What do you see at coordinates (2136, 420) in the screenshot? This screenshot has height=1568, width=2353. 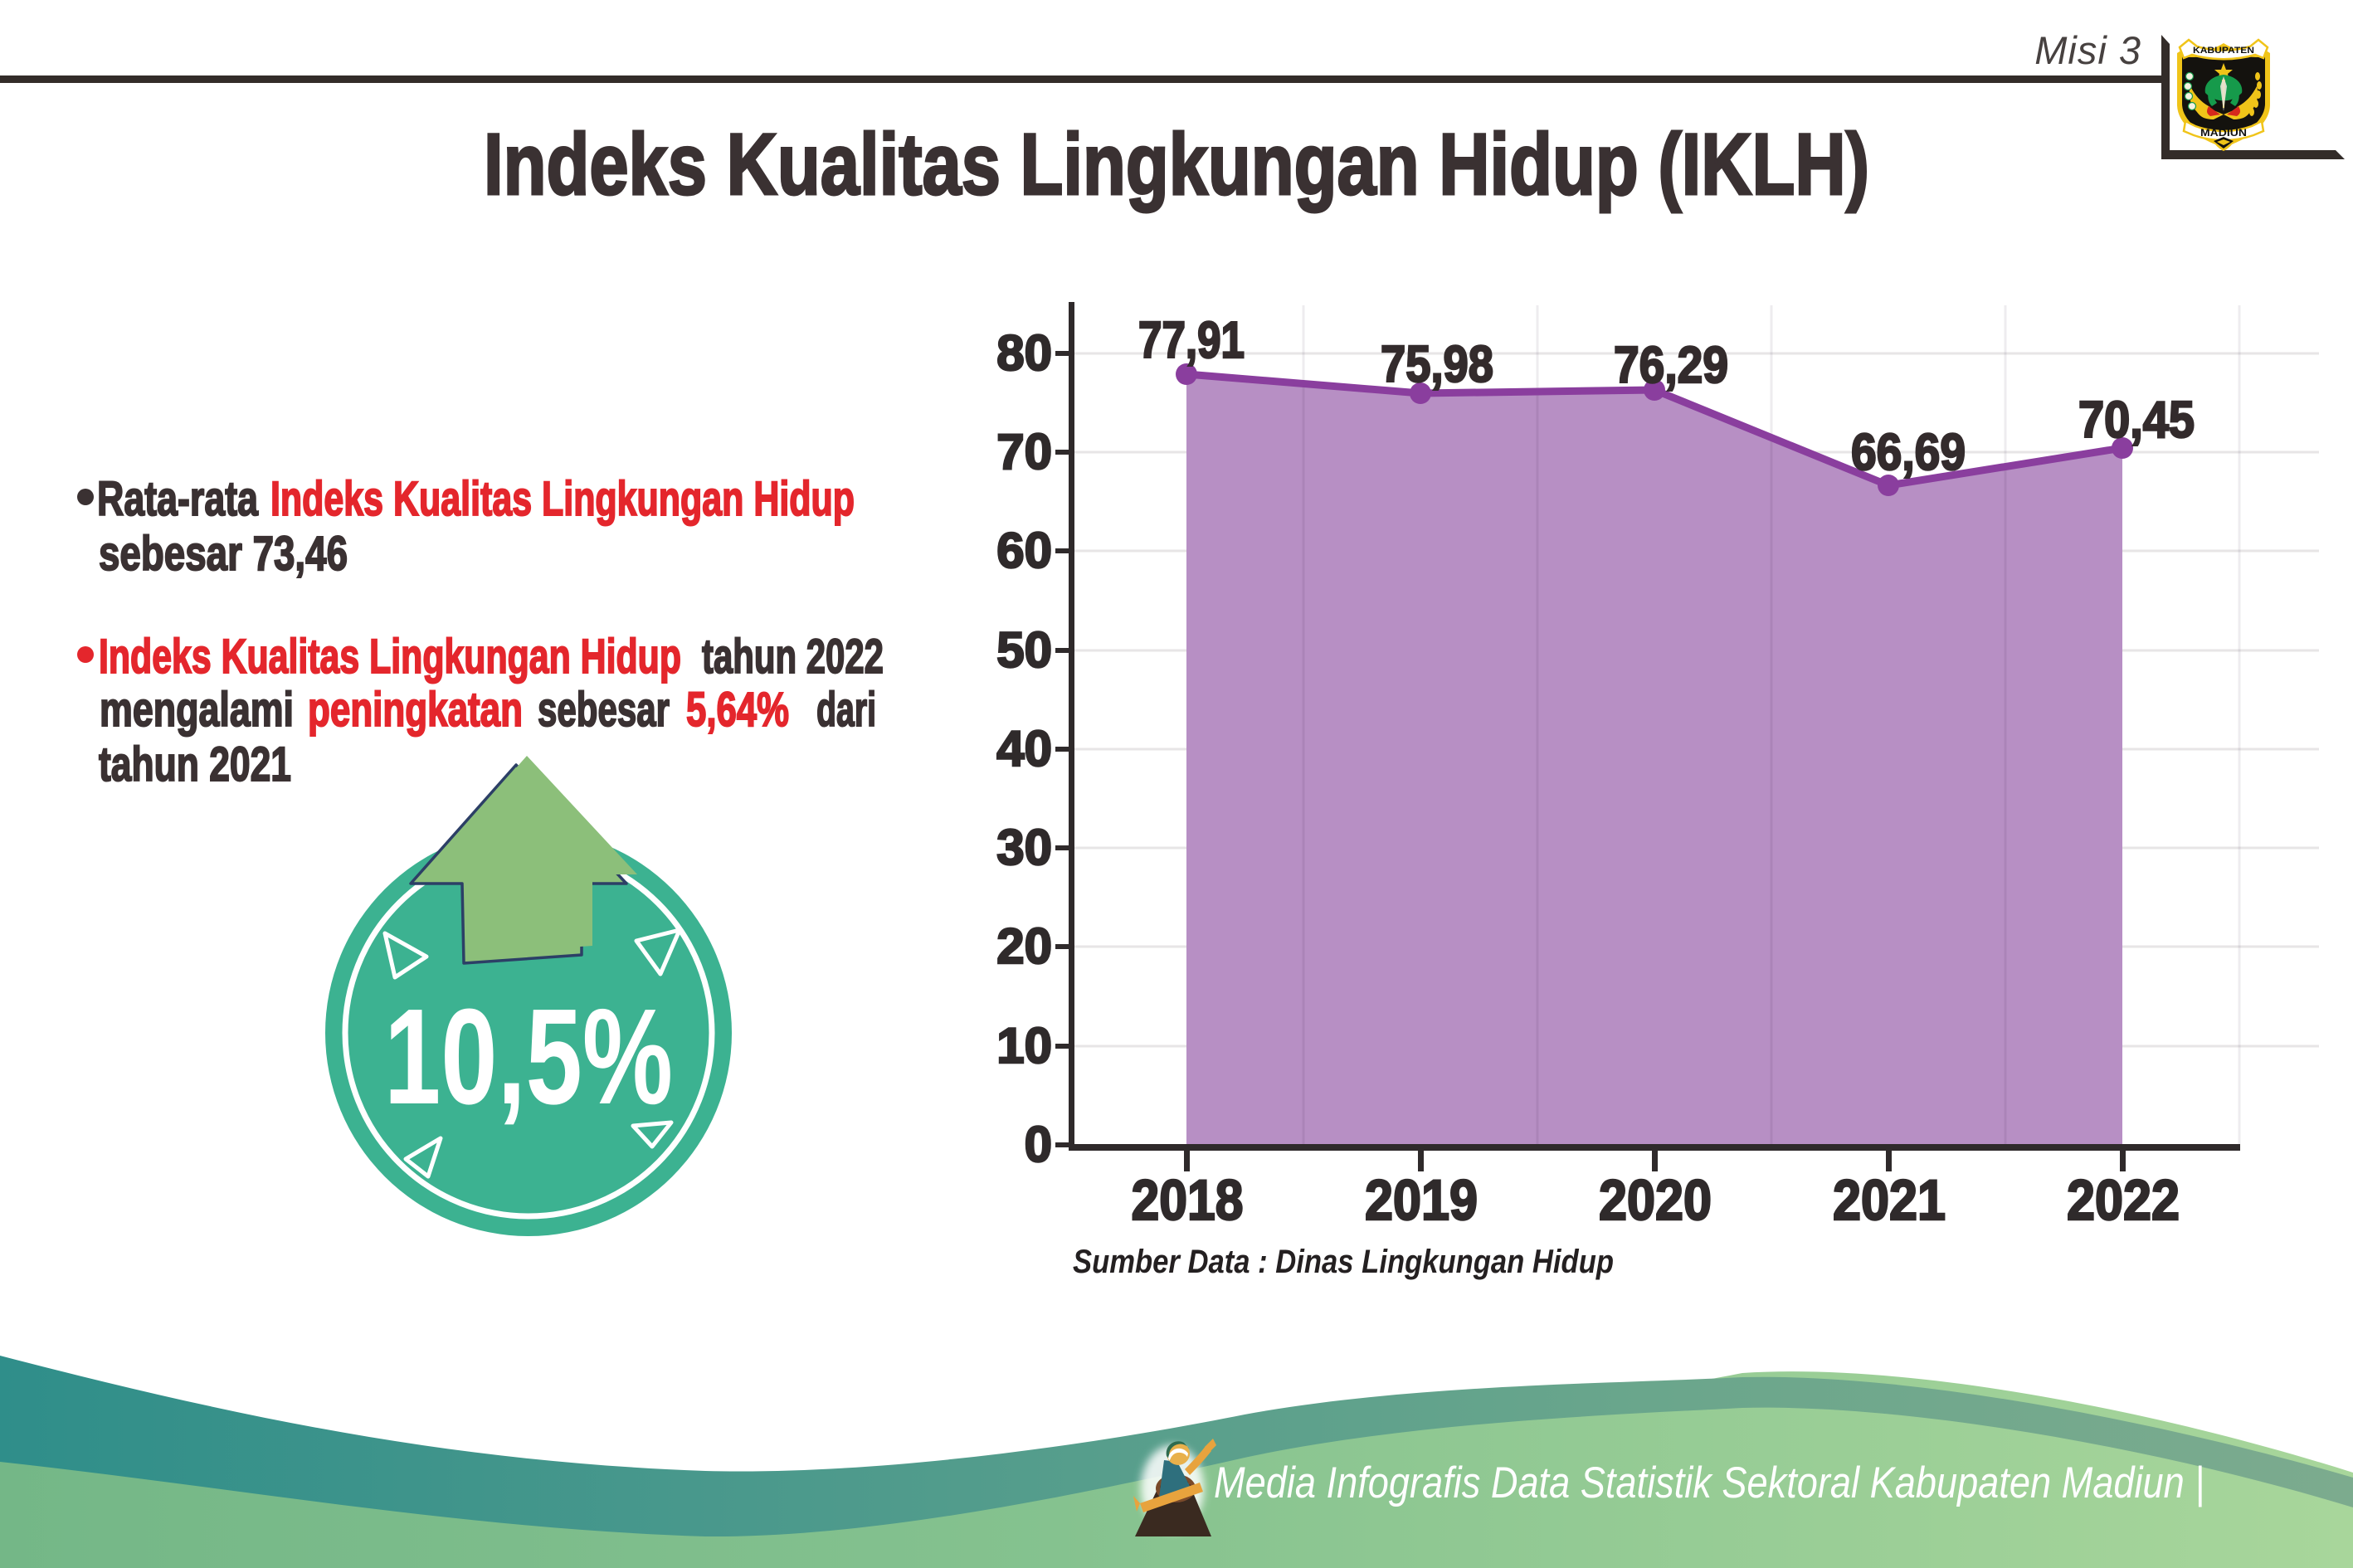 I see `svg-text: 70,45` at bounding box center [2136, 420].